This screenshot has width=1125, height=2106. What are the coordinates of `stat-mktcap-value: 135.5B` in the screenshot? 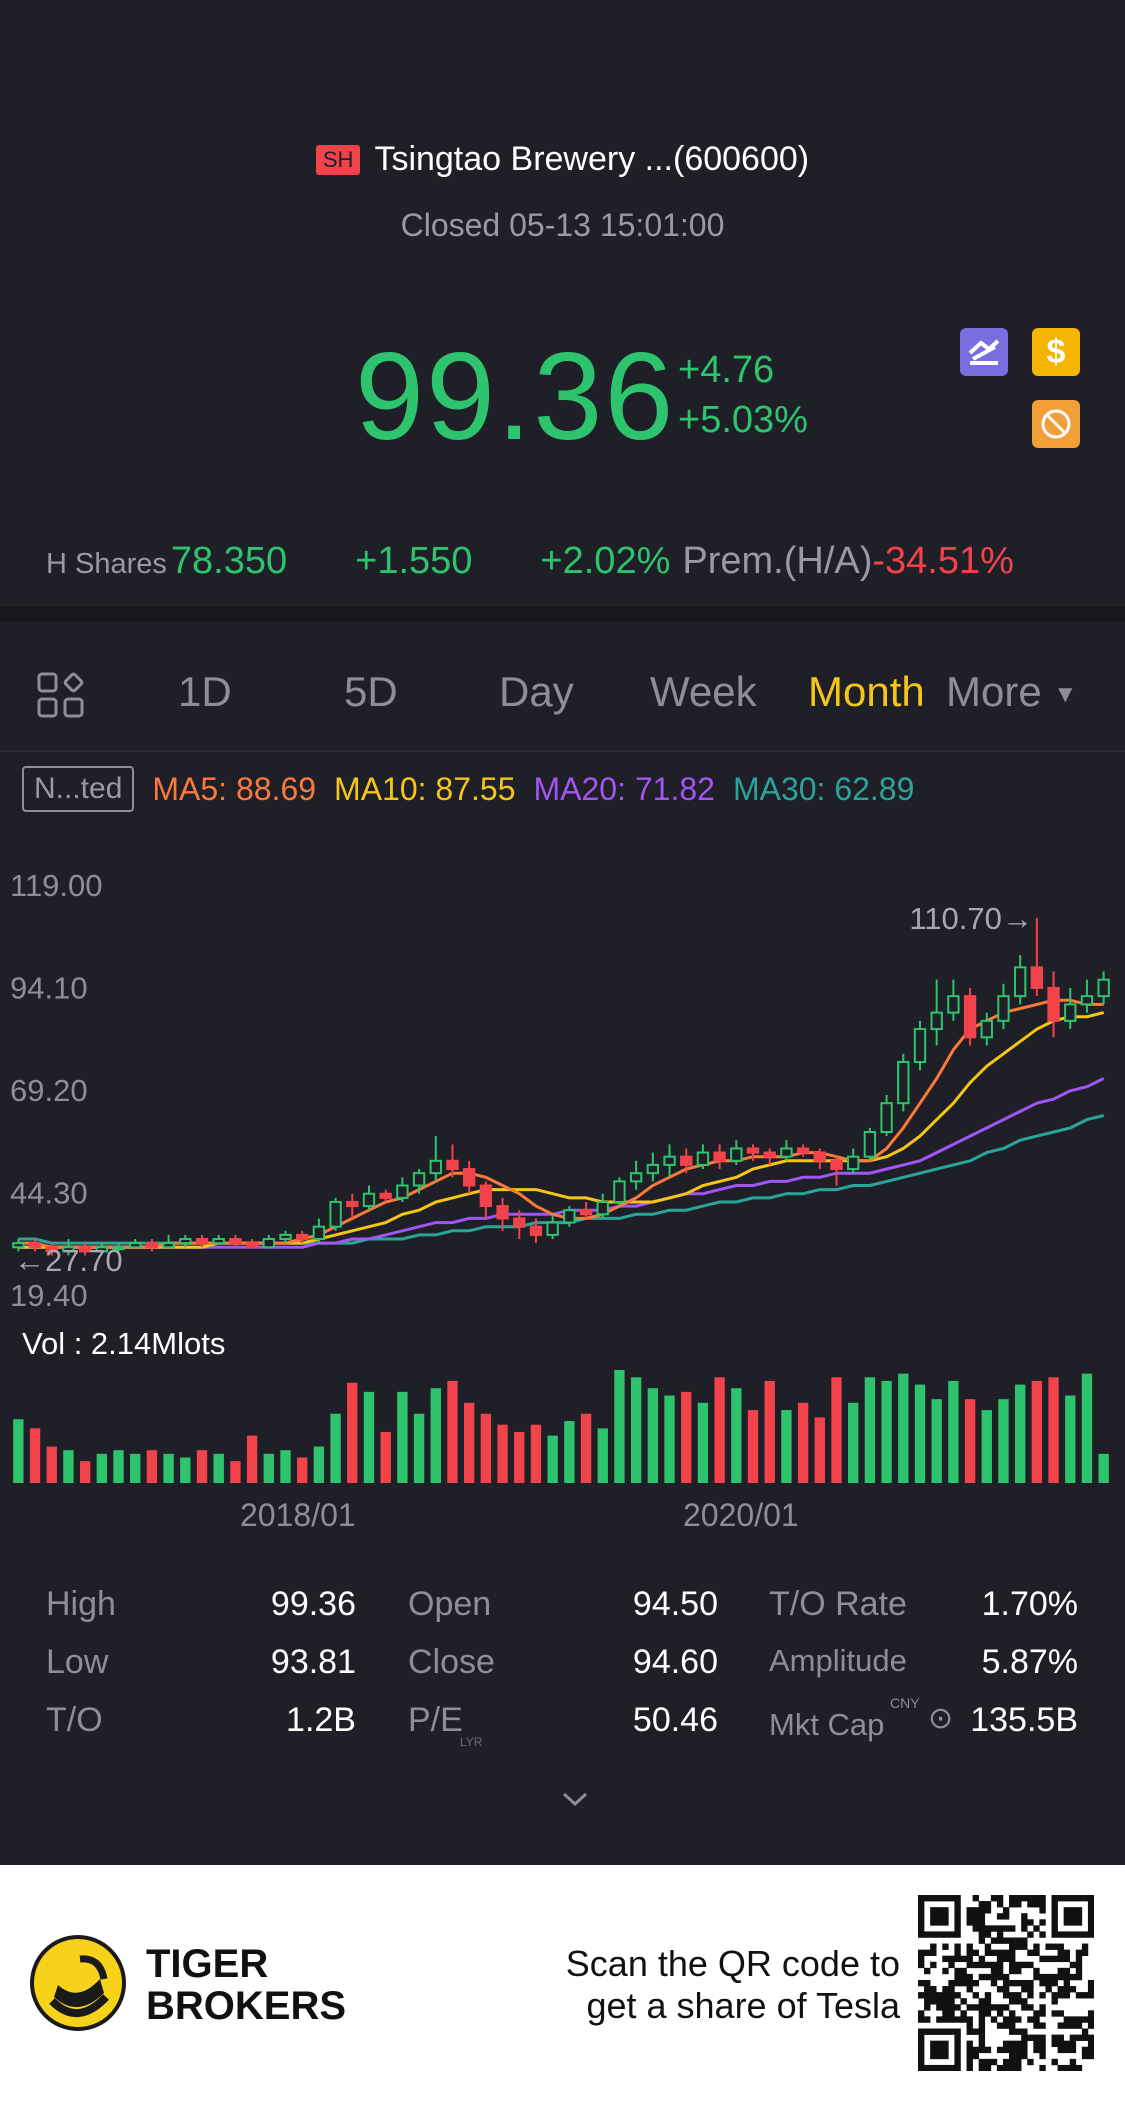 It's located at (1024, 1720).